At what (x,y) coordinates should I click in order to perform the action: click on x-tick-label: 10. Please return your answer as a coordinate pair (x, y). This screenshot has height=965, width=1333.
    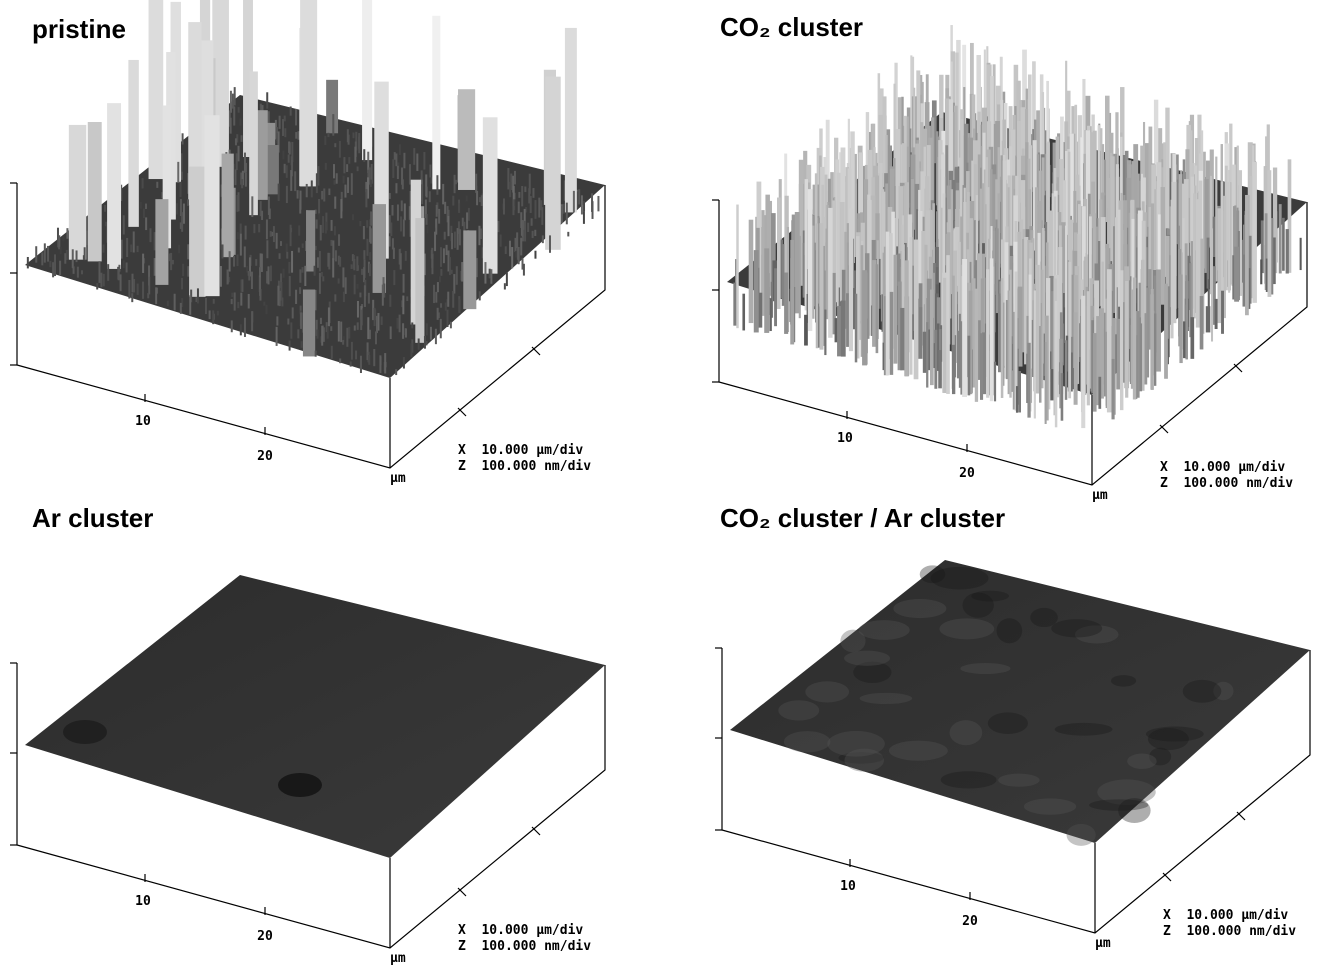
    Looking at the image, I should click on (845, 438).